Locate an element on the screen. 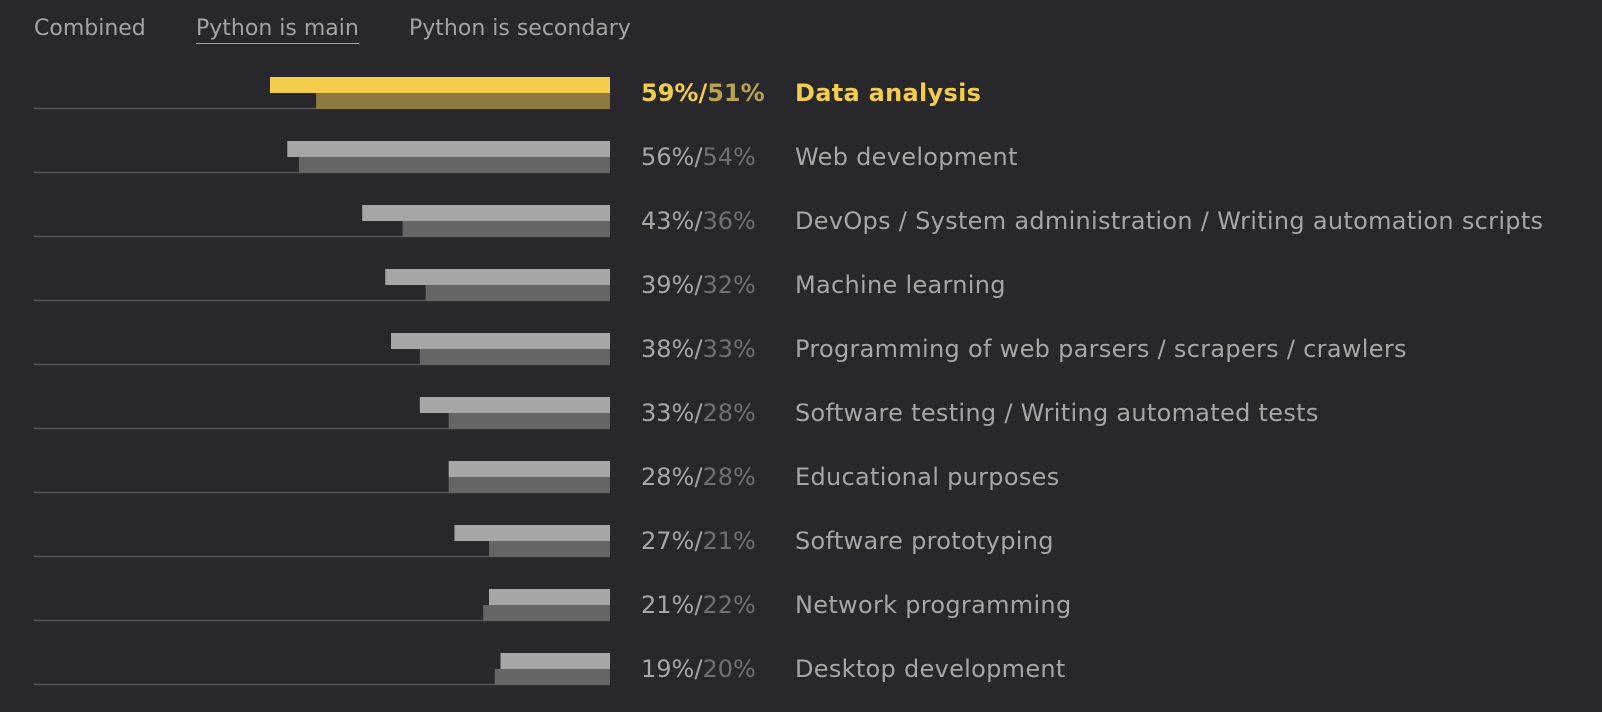 The image size is (1602, 712). category-label: Network programming is located at coordinates (933, 605).